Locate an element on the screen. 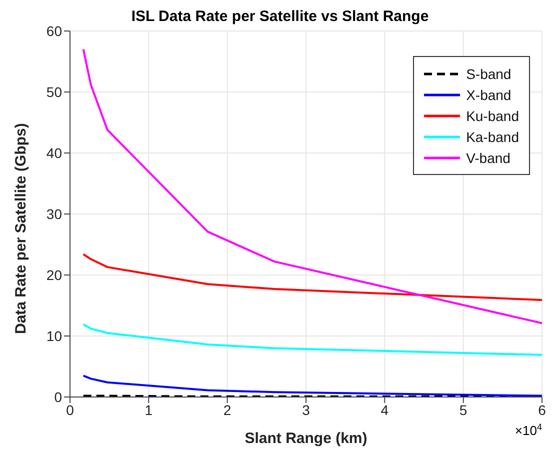 This screenshot has height=466, width=560. x-tick-label: 2 is located at coordinates (227, 410).